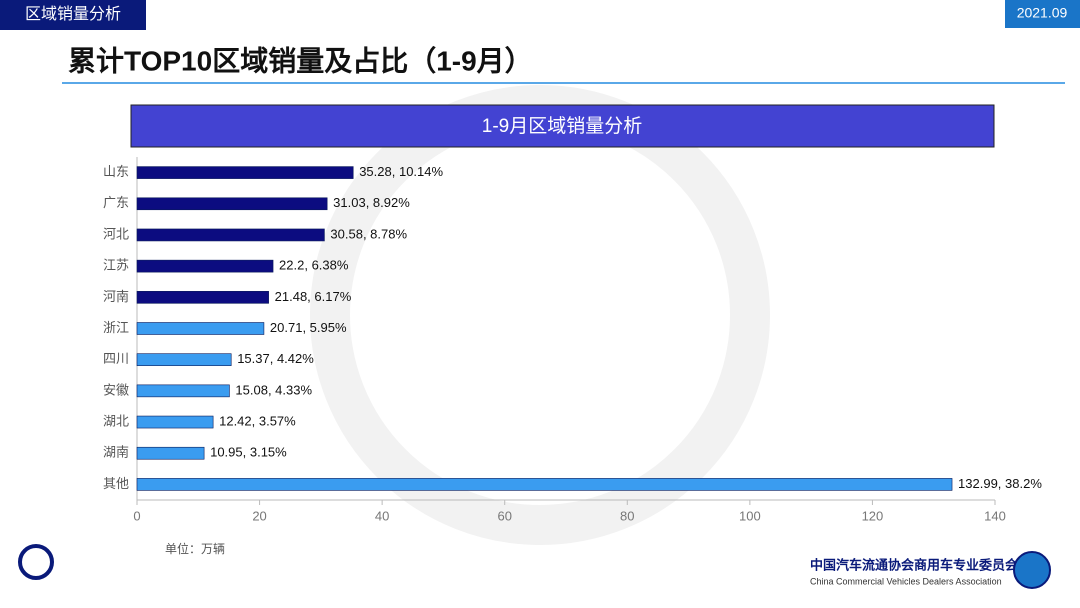 This screenshot has width=1080, height=608. Describe the element at coordinates (116, 327) in the screenshot. I see `y-tick-label: 浙江` at that location.